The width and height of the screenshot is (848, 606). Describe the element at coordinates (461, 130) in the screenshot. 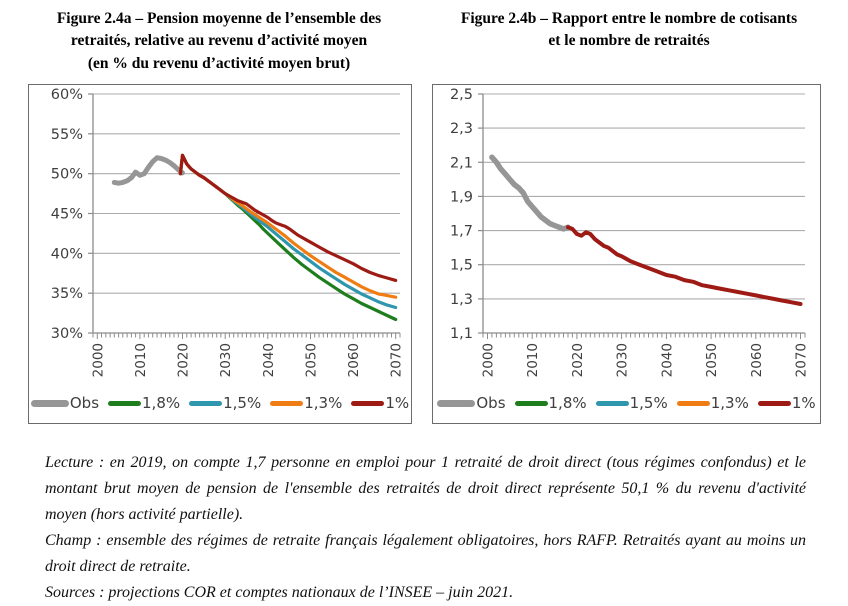

I see `svg-text: 2,3` at that location.